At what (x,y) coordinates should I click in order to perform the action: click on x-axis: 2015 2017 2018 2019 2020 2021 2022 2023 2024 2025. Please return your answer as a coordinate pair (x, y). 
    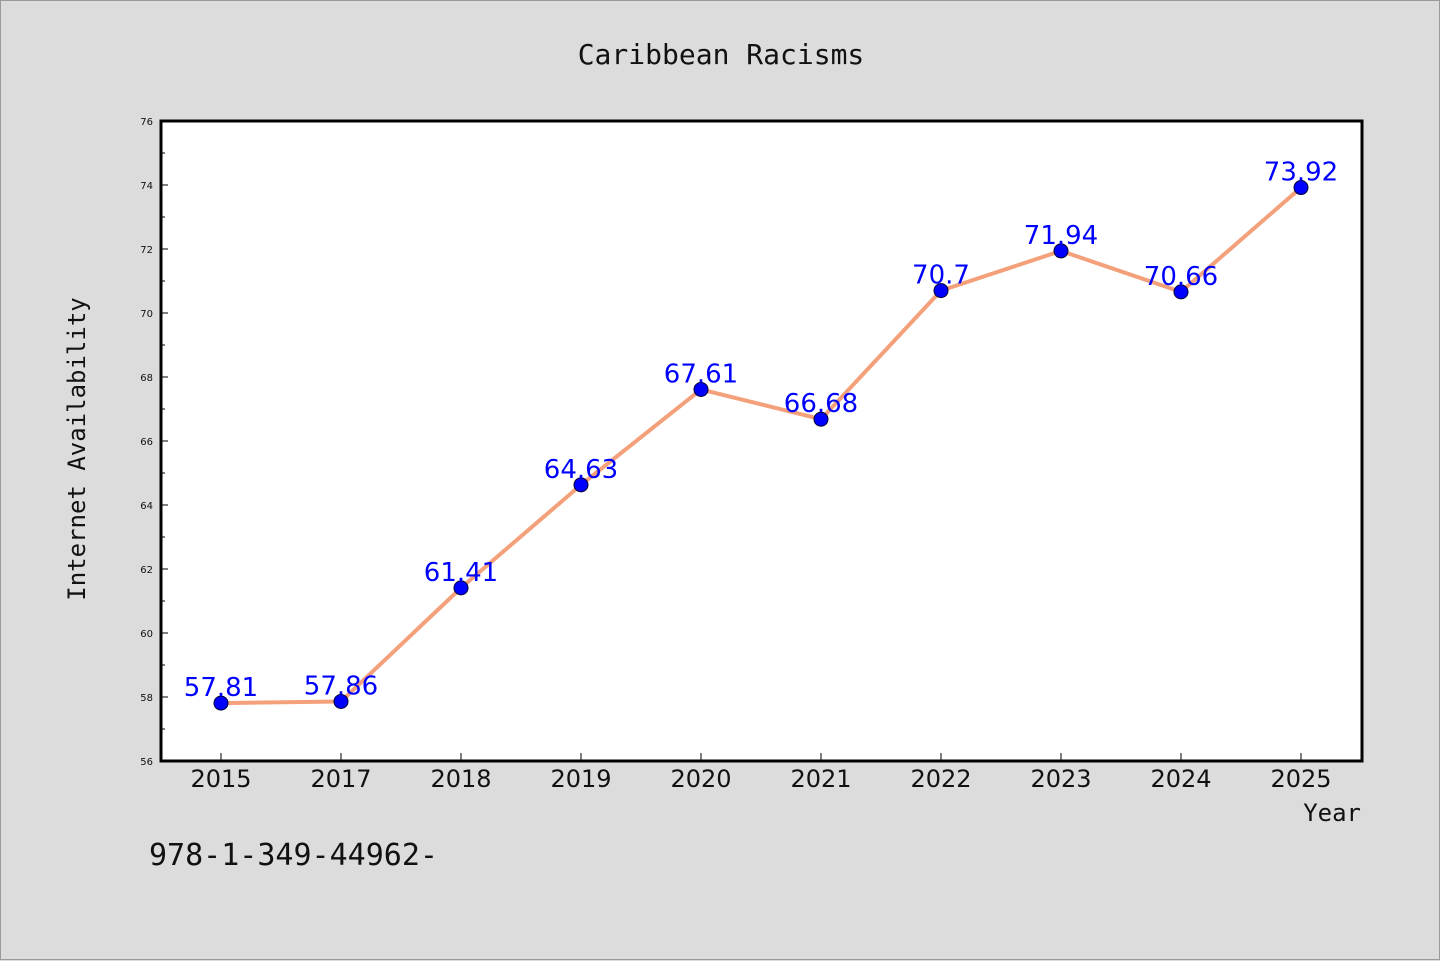
    Looking at the image, I should click on (761, 773).